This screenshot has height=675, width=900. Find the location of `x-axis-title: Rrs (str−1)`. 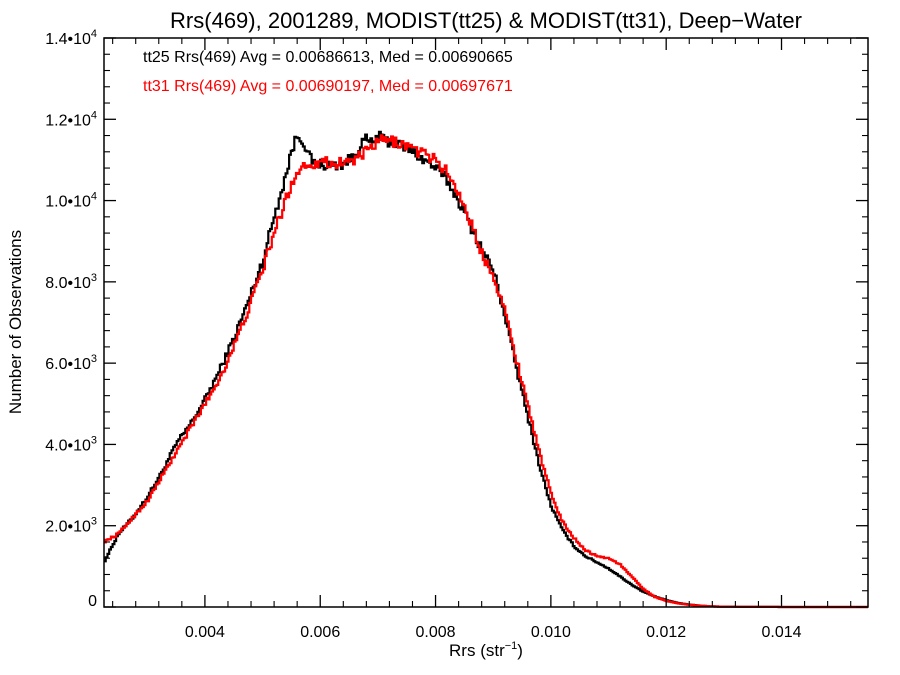

x-axis-title: Rrs (str−1) is located at coordinates (486, 650).